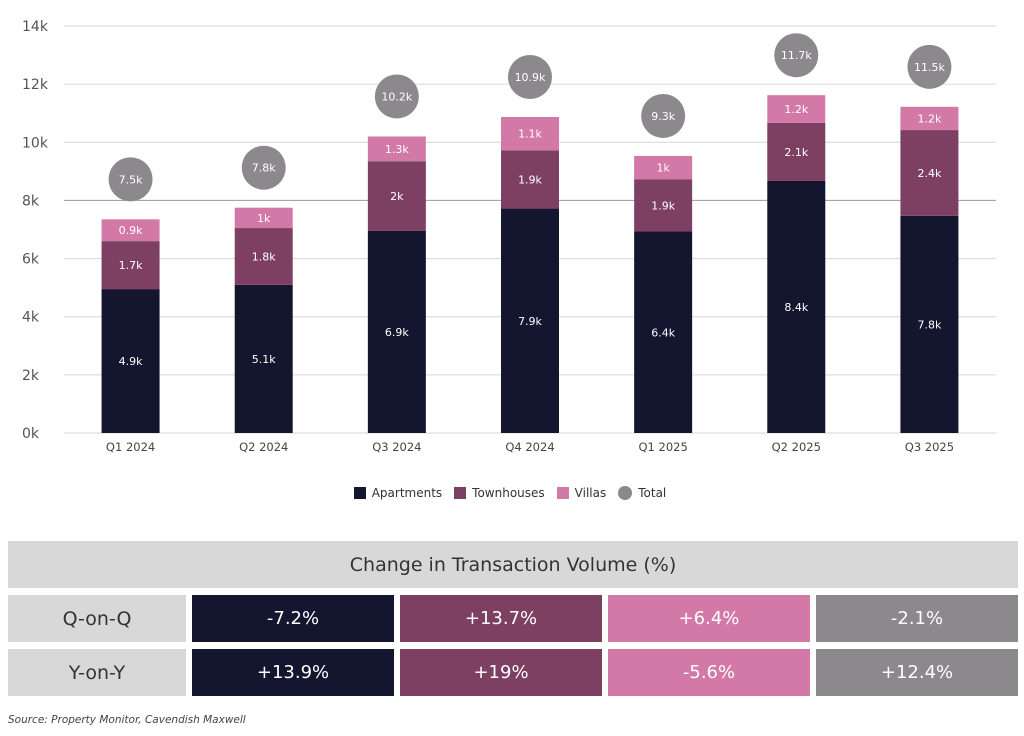 Image resolution: width=1024 pixels, height=736 pixels. What do you see at coordinates (460, 493) in the screenshot?
I see `legend-swatch-townhouses` at bounding box center [460, 493].